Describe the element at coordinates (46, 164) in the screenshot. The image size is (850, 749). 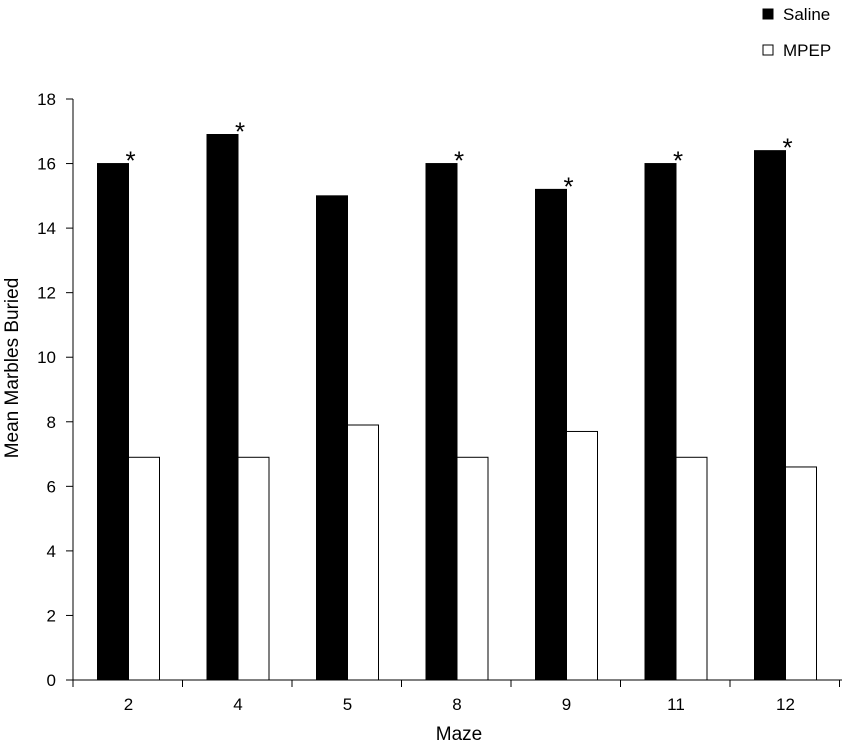
I see `y-tick-label: 16` at that location.